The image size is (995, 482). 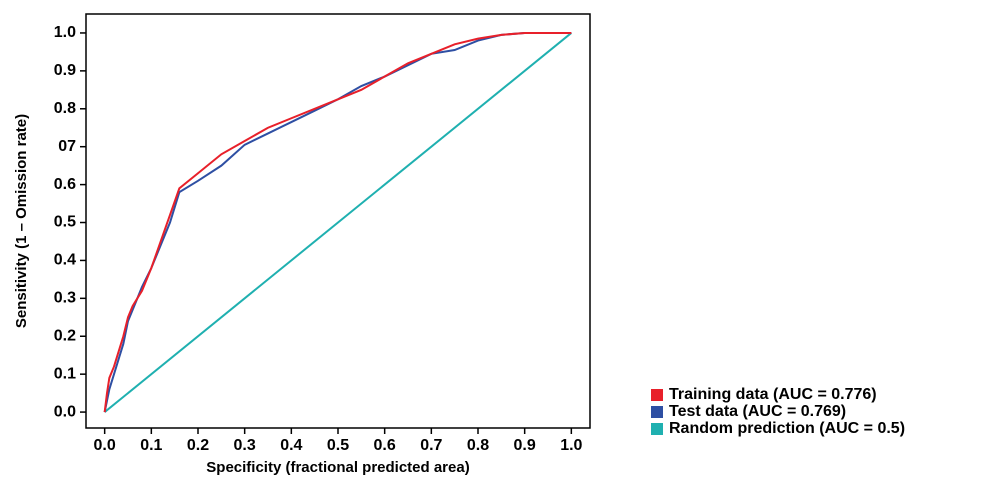 I want to click on x-tick-label: 0.9, so click(x=525, y=445).